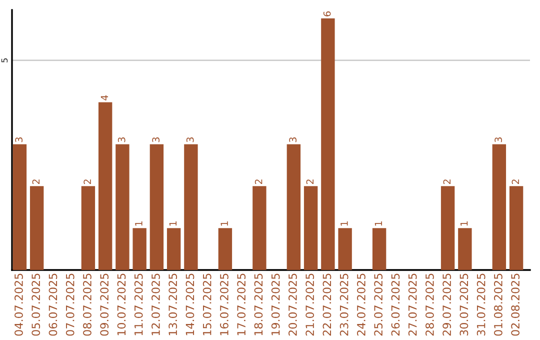  Describe the element at coordinates (241, 305) in the screenshot. I see `x-tick-label: 17.07.2025` at that location.